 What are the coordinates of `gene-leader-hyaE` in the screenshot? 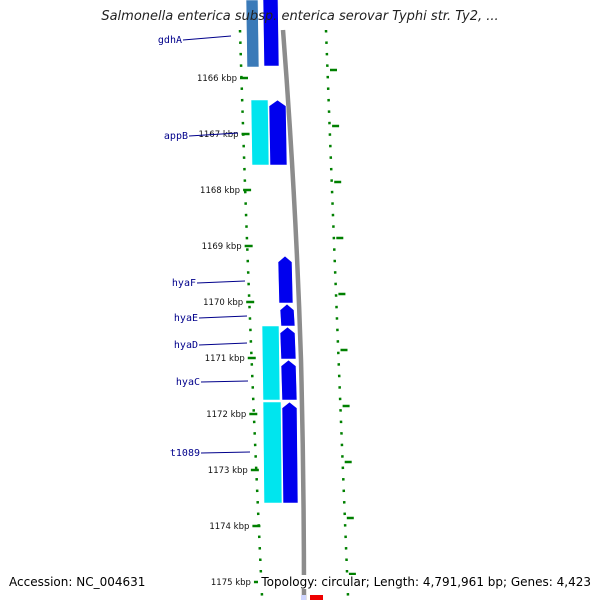 It's located at (223, 317).